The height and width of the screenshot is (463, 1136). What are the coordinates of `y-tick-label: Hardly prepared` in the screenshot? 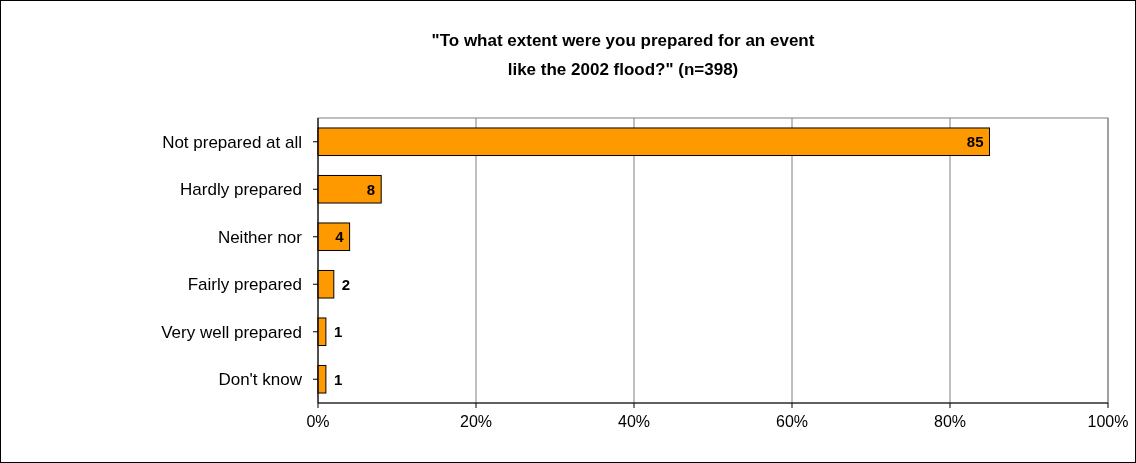 It's located at (241, 190).